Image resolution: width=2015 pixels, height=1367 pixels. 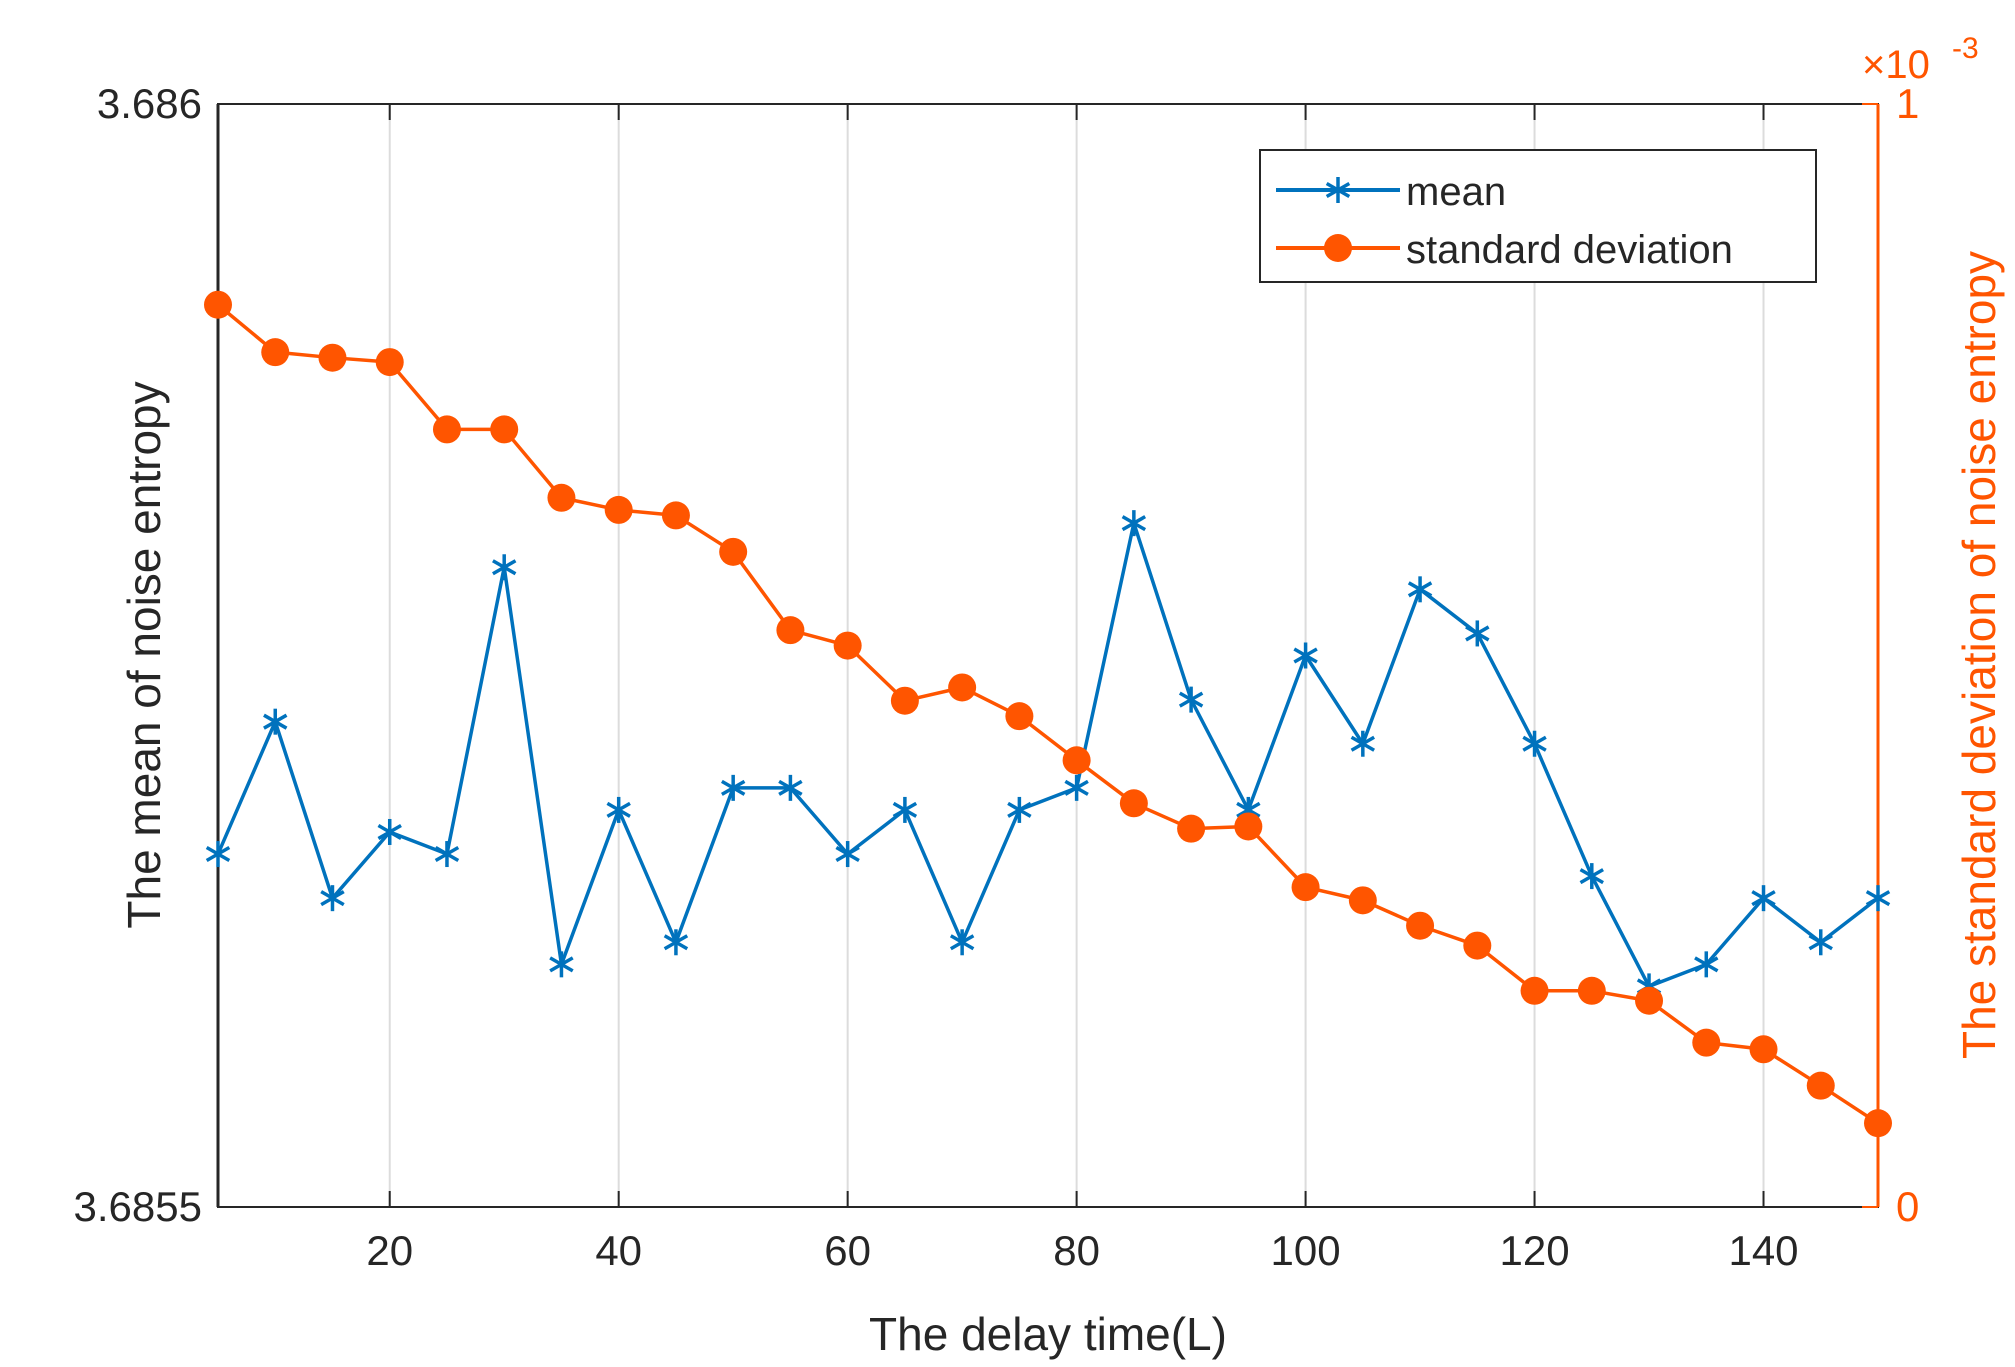 I want to click on right-axis-exponent: ×10 -3, so click(x=1920, y=59).